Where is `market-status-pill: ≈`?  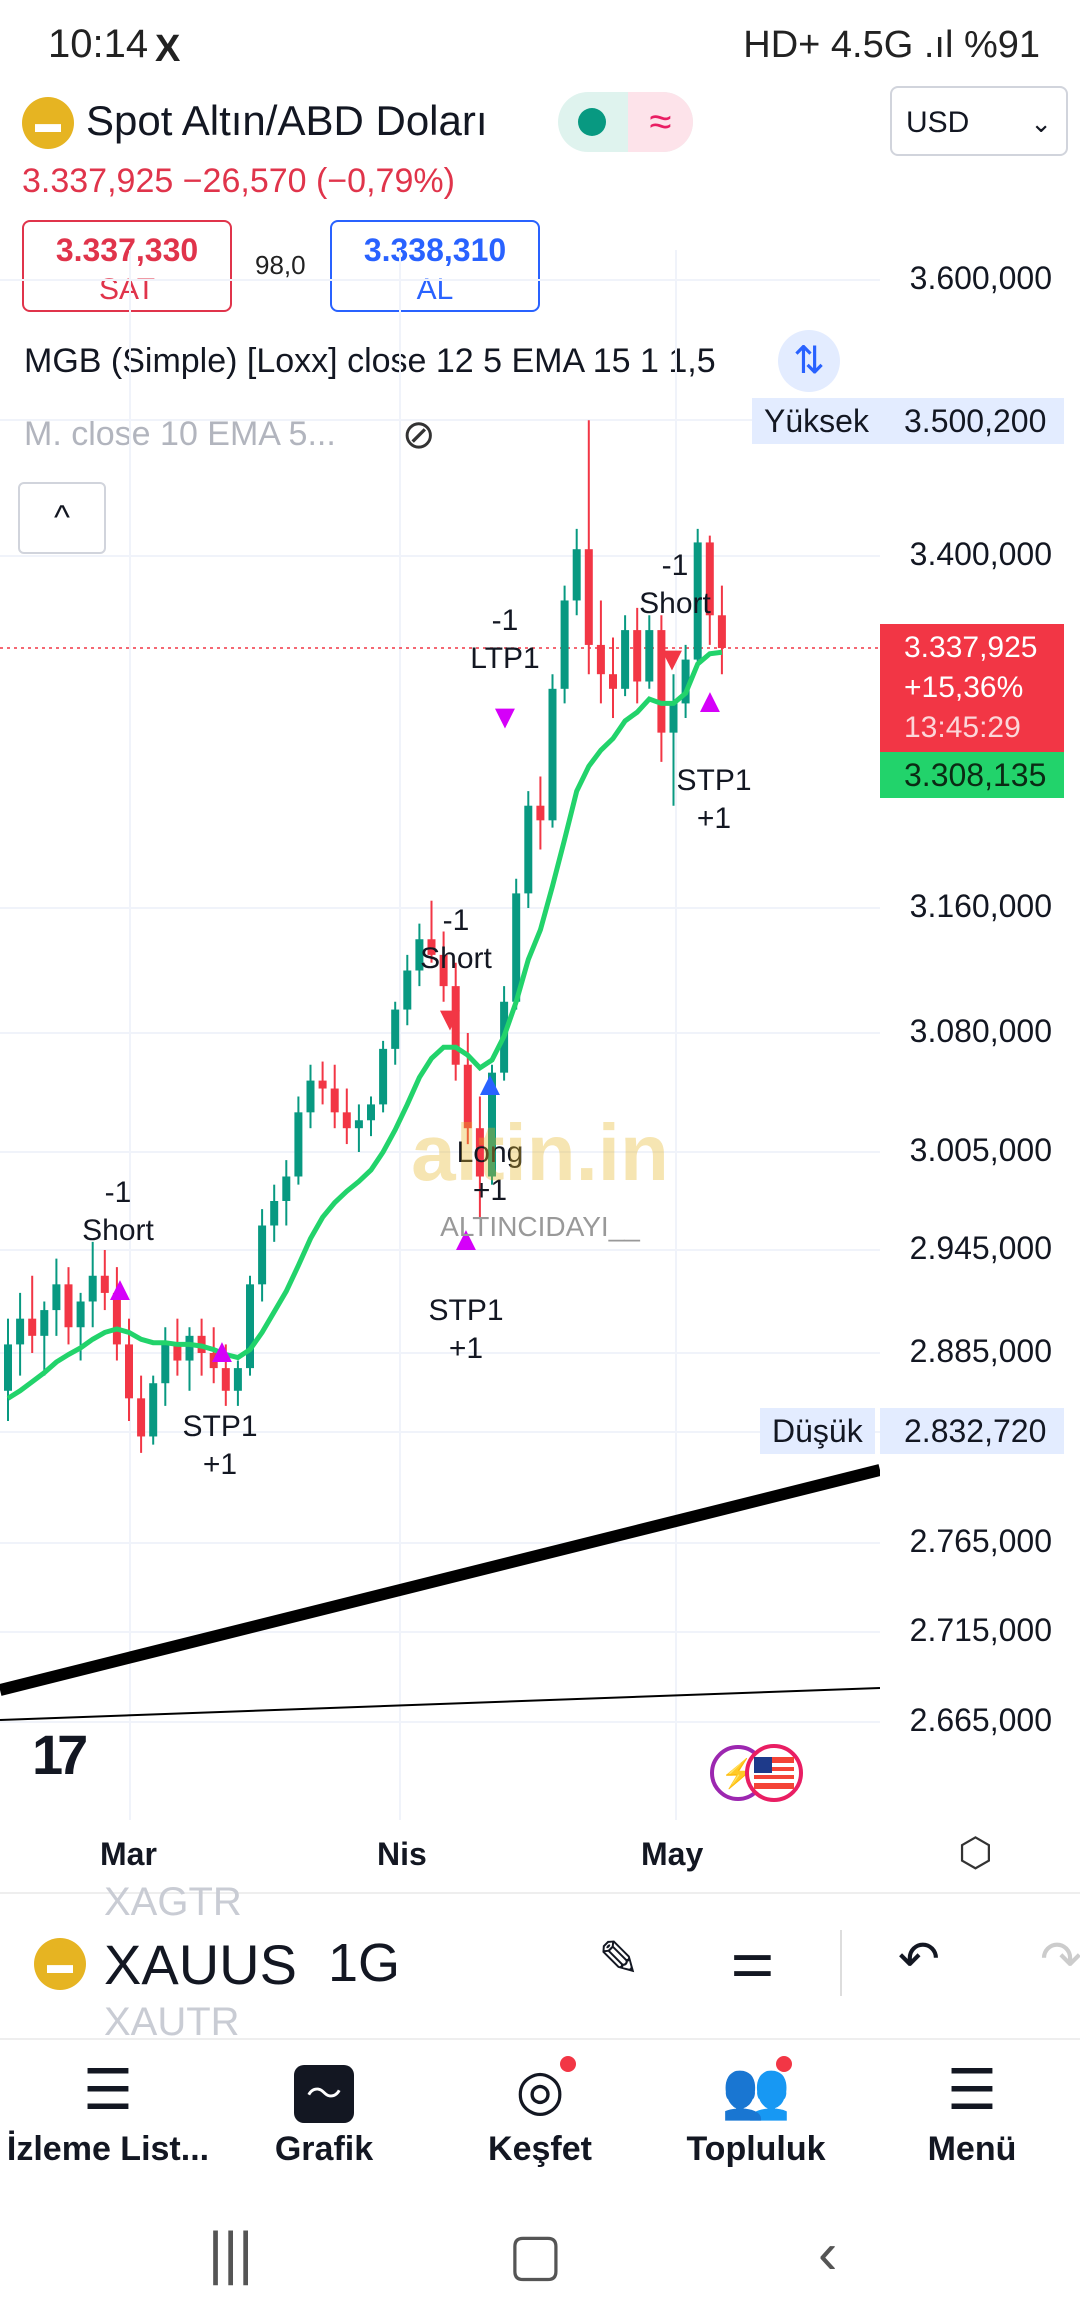
market-status-pill: ≈ is located at coordinates (625, 122).